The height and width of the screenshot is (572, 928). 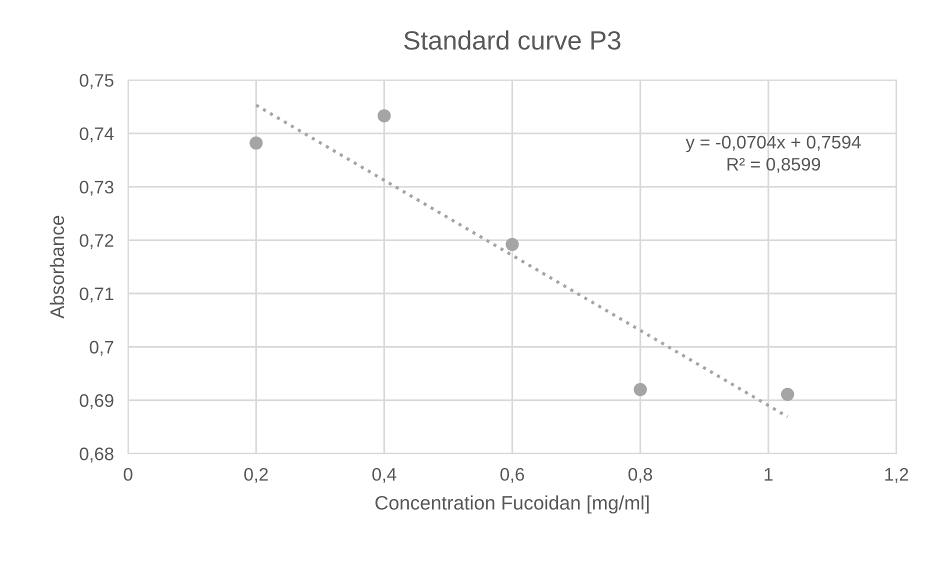 I want to click on x-tick-label: 1,2, so click(x=896, y=475).